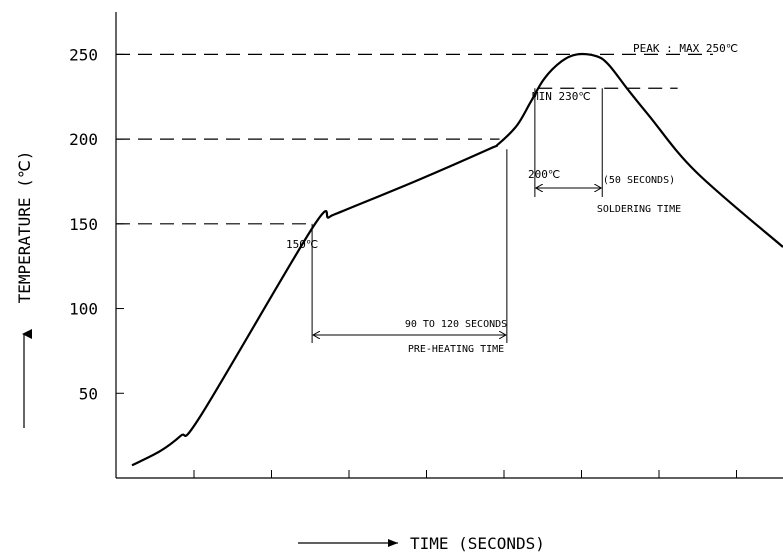  Describe the element at coordinates (24, 227) in the screenshot. I see `y-axis-title: TEMPERATURE (℃)` at that location.